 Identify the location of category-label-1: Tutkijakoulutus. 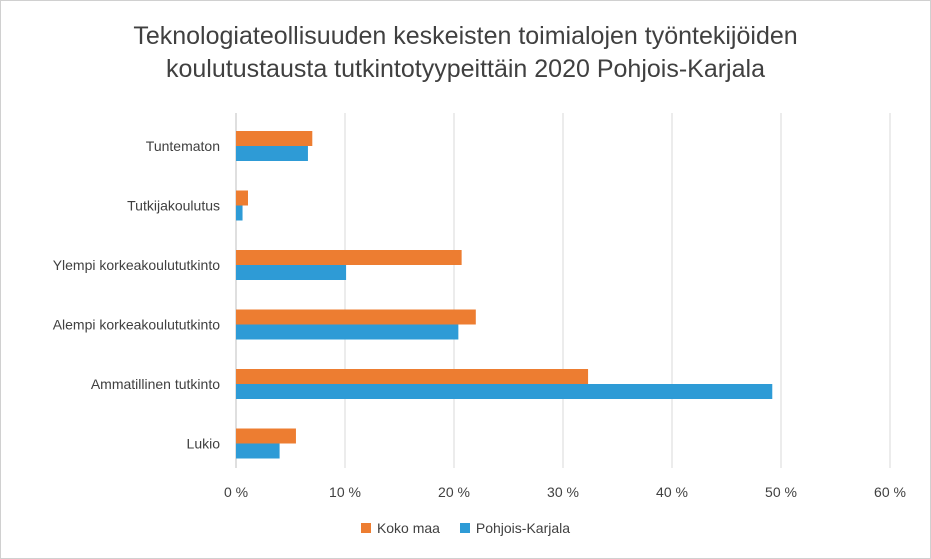
(173, 206).